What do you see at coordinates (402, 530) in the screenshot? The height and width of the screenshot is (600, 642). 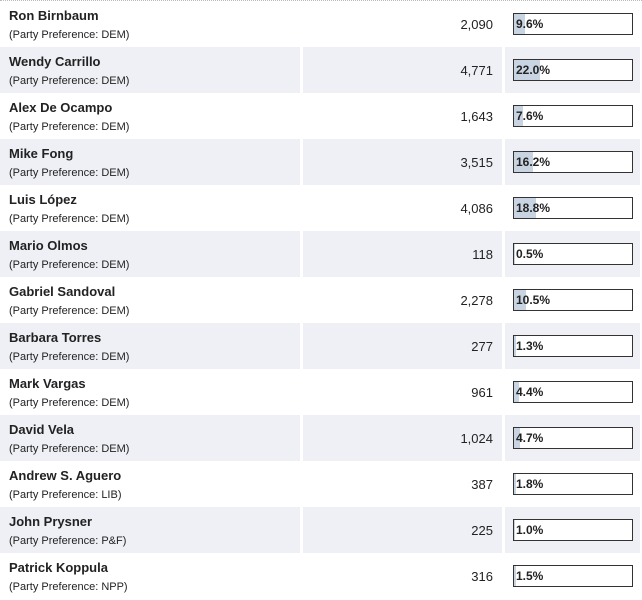 I see `votes-cell: 225` at bounding box center [402, 530].